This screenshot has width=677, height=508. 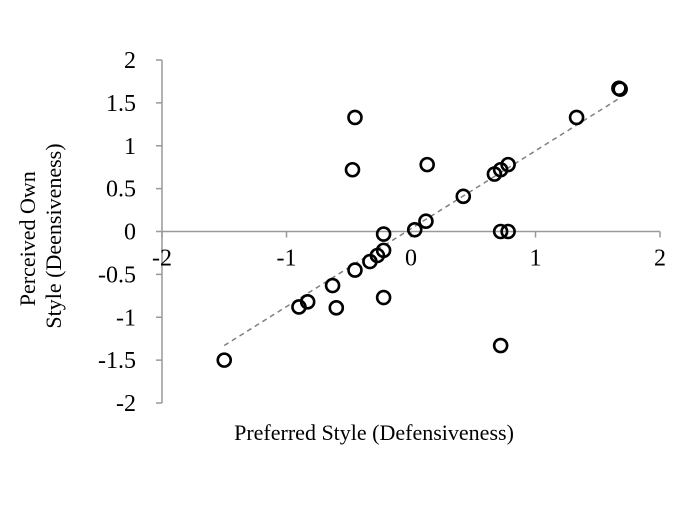 What do you see at coordinates (117, 361) in the screenshot?
I see `y-tick-label: -1.5` at bounding box center [117, 361].